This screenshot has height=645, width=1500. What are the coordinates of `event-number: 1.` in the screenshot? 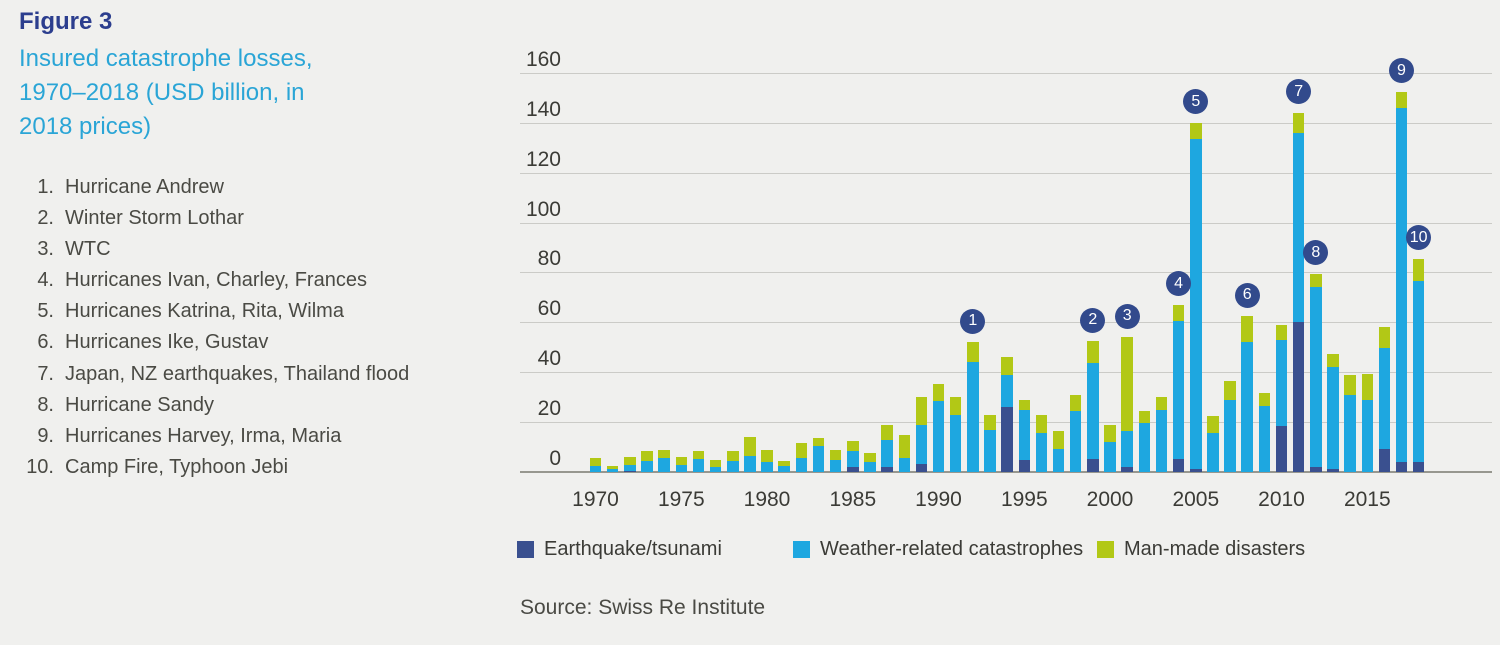 It's located at (45, 187).